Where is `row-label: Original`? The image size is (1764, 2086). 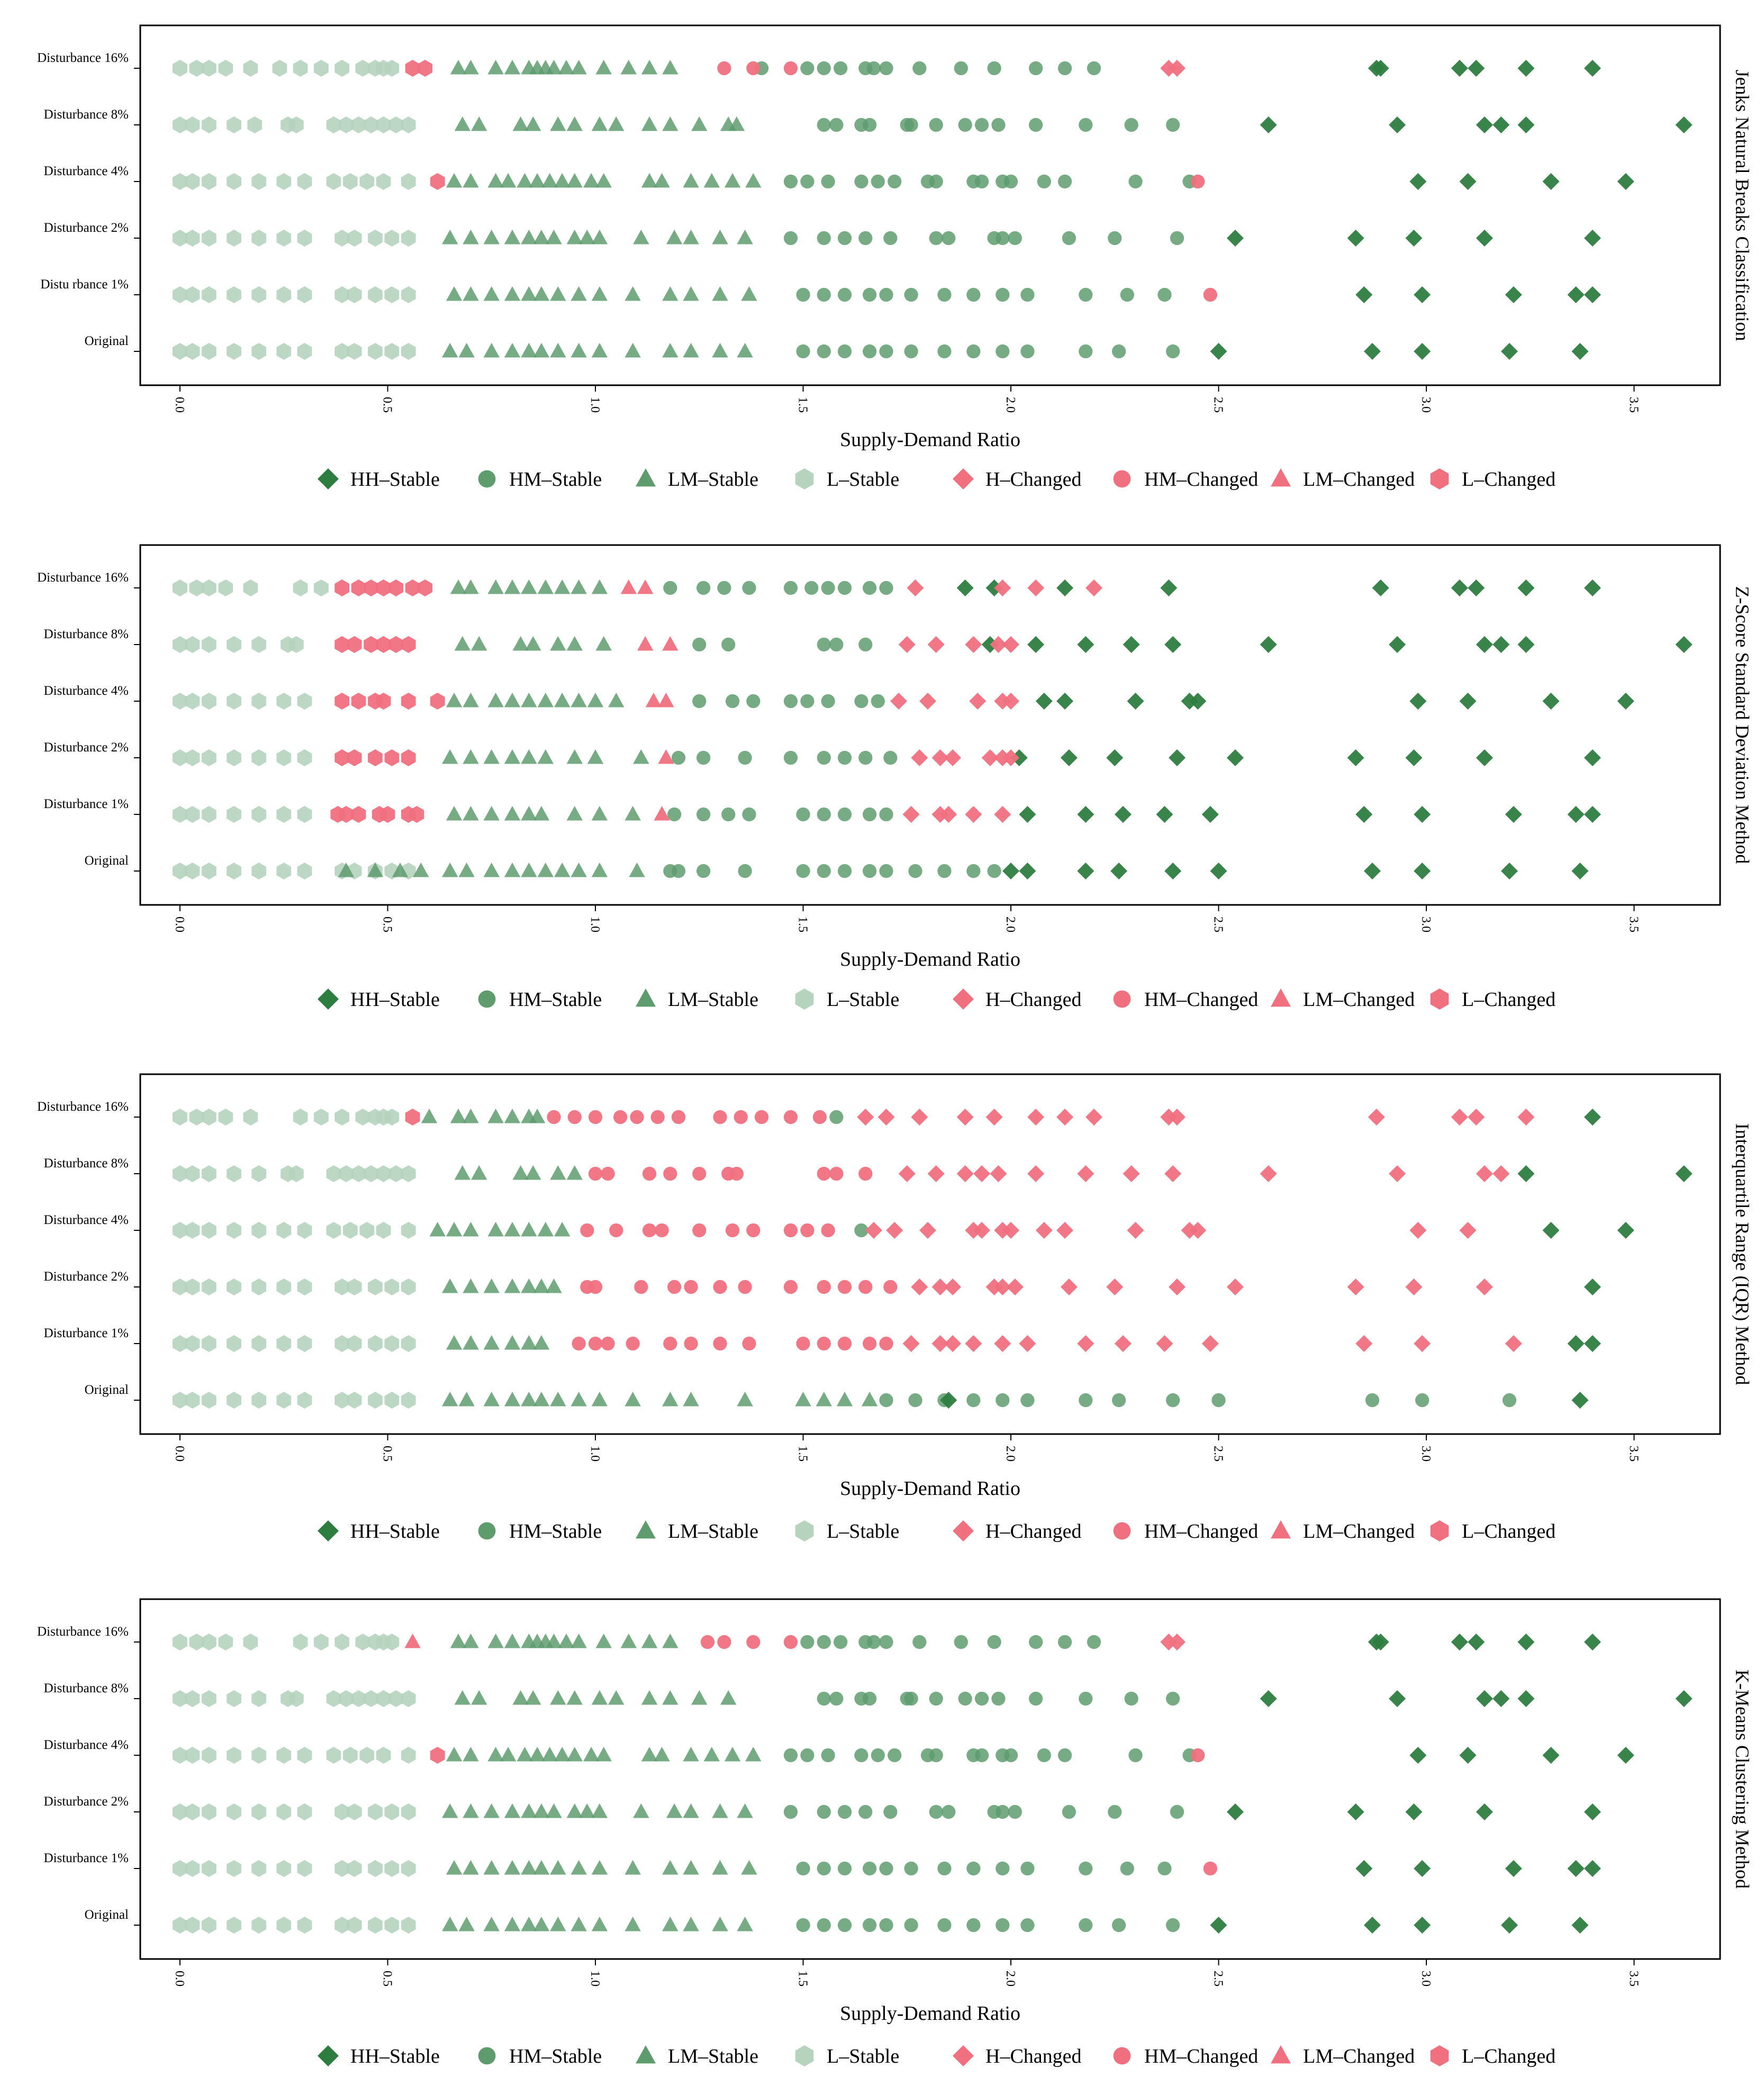
row-label: Original is located at coordinates (107, 861).